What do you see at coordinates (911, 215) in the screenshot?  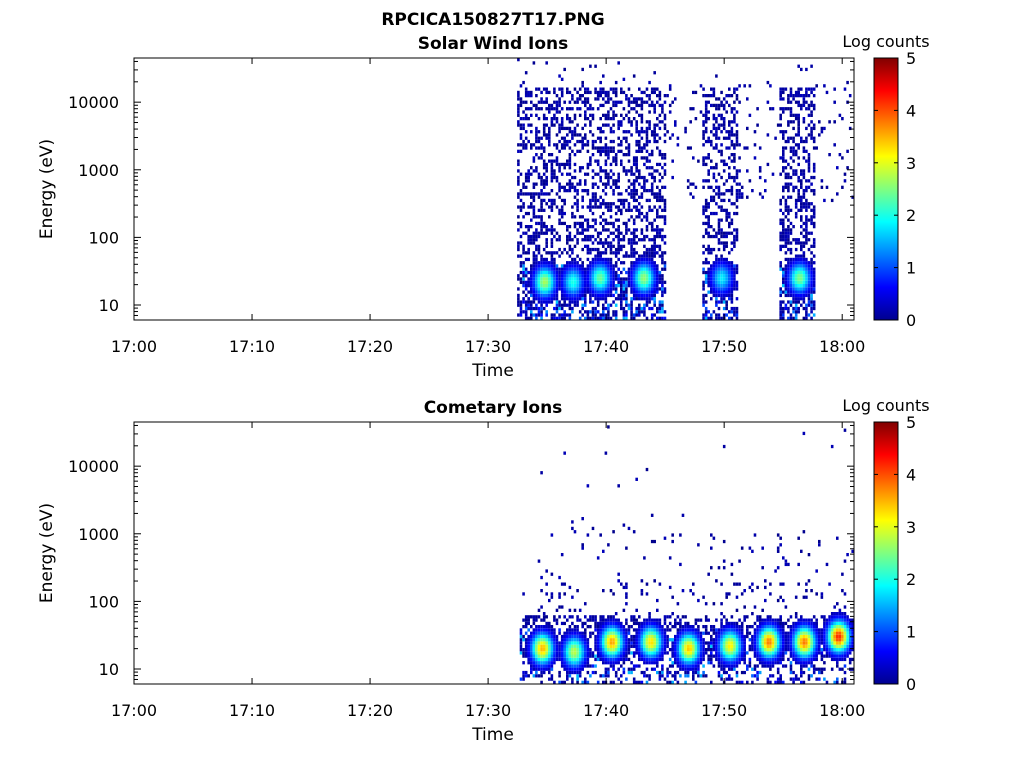 I see `colorbar-tick-label: 2` at bounding box center [911, 215].